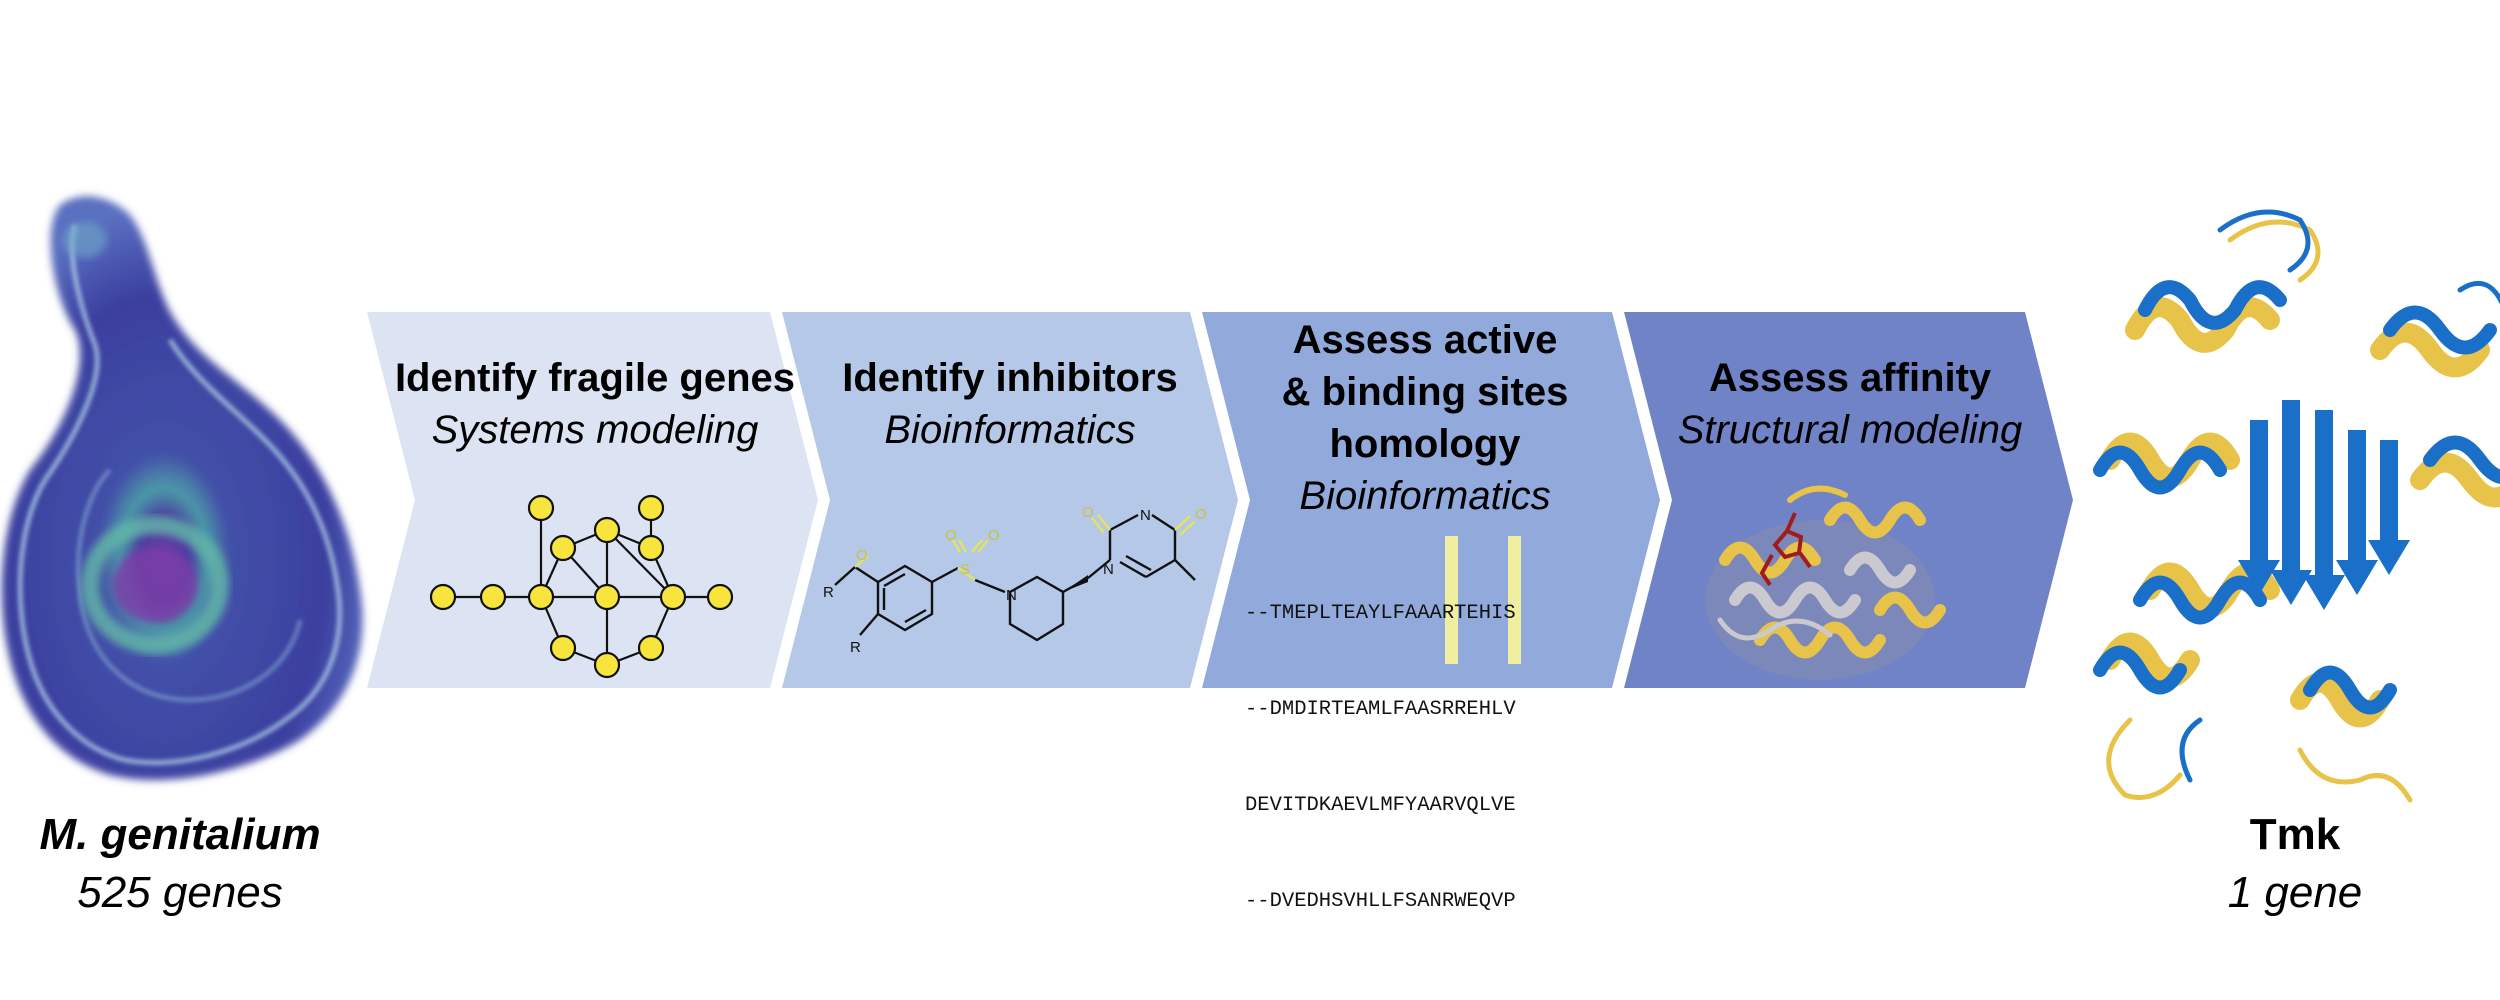  What do you see at coordinates (1010, 378) in the screenshot?
I see `step-2-title: Identify inhibitors` at bounding box center [1010, 378].